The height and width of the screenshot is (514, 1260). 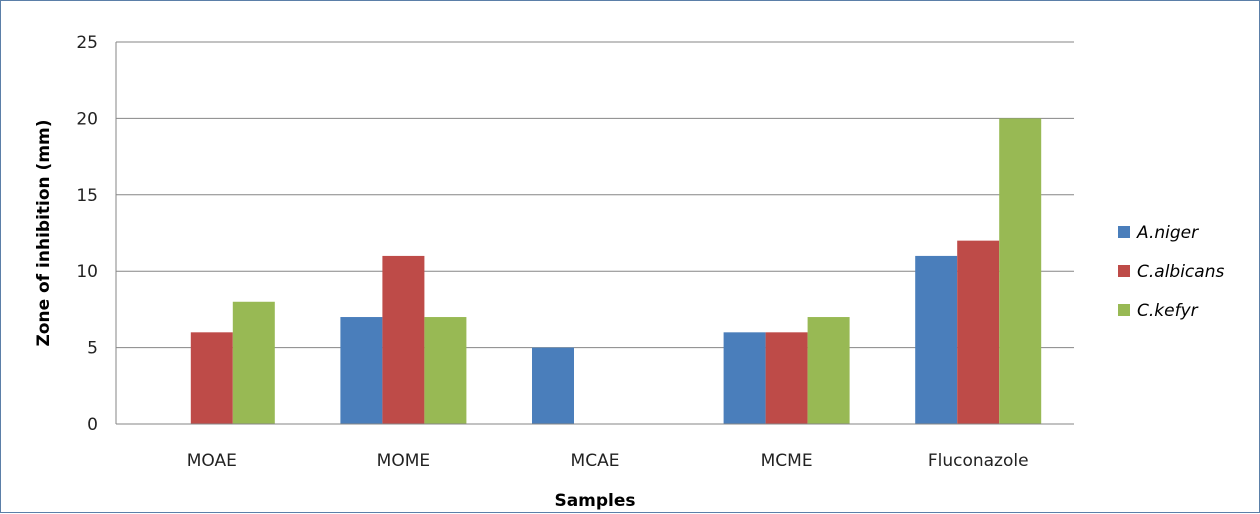 What do you see at coordinates (92, 425) in the screenshot?
I see `y-tick-label: 0` at bounding box center [92, 425].